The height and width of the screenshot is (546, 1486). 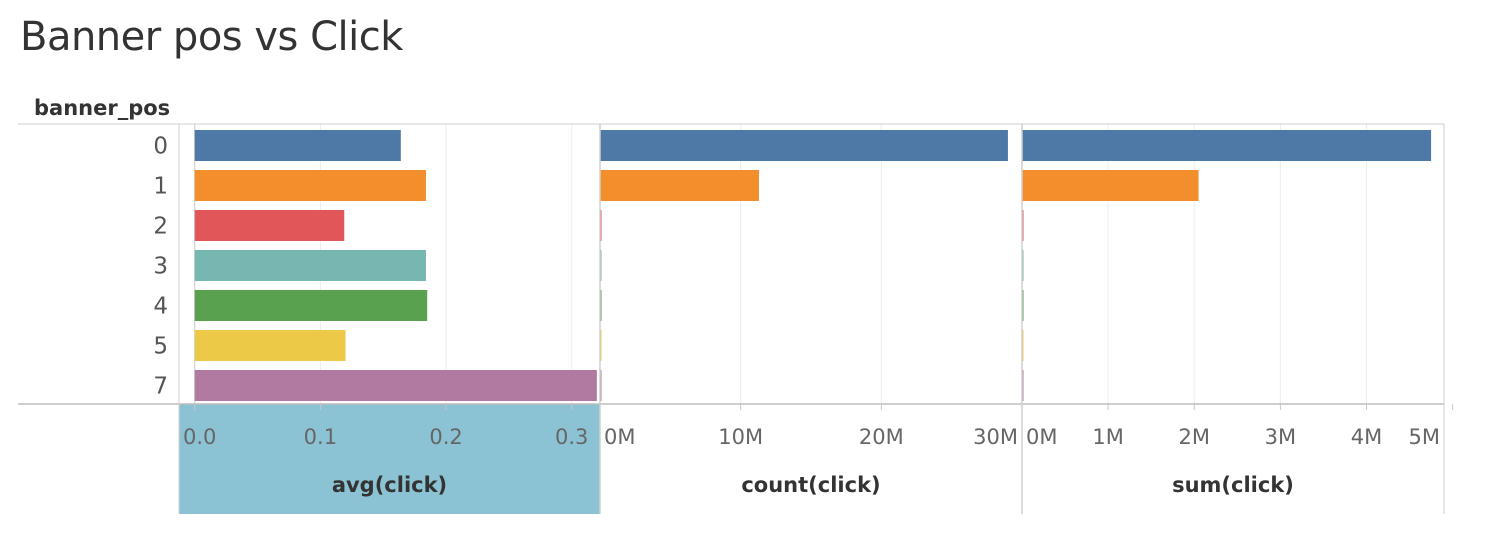 What do you see at coordinates (160, 347) in the screenshot?
I see `category-label: 5` at bounding box center [160, 347].